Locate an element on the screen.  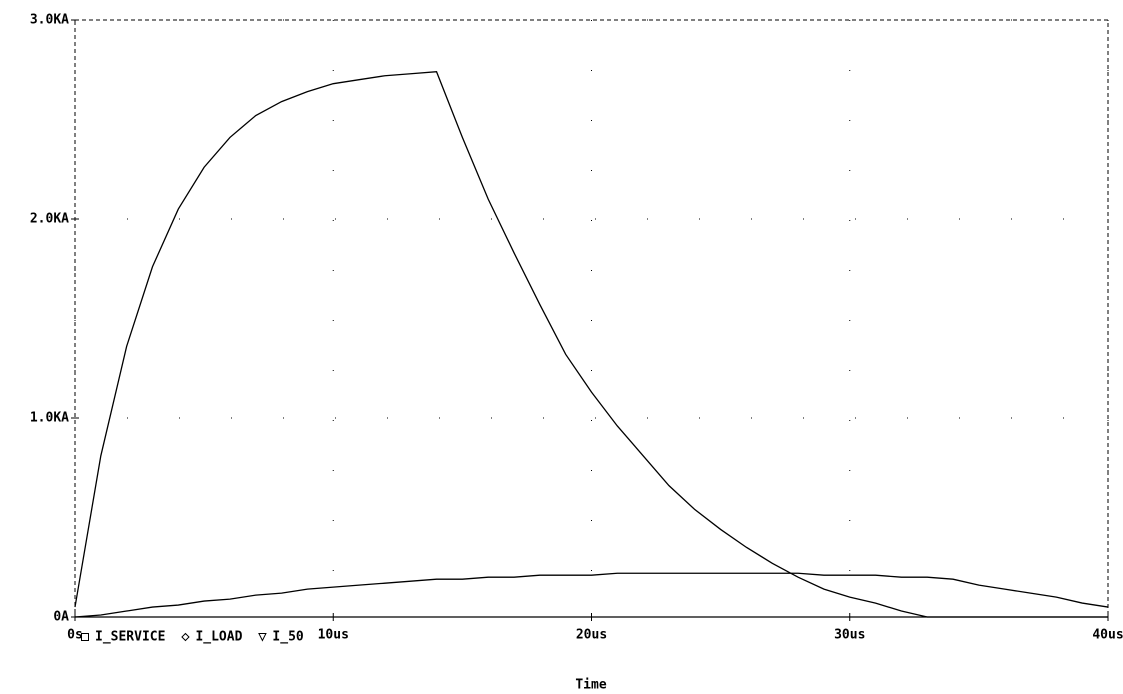
y-tick-label: 1.0KA is located at coordinates (49, 418).